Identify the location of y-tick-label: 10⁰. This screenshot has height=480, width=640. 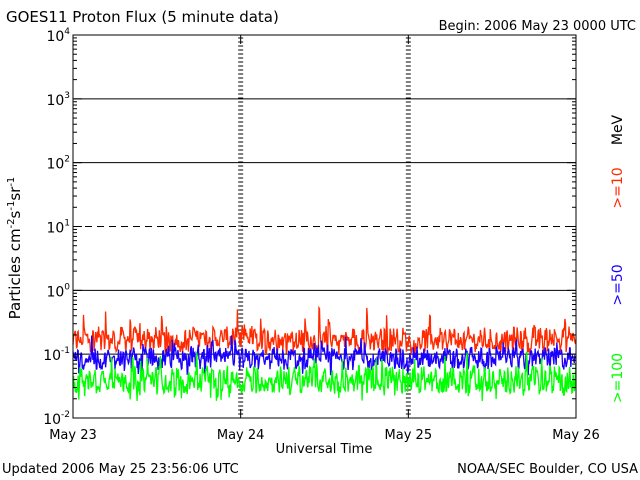
(58, 291).